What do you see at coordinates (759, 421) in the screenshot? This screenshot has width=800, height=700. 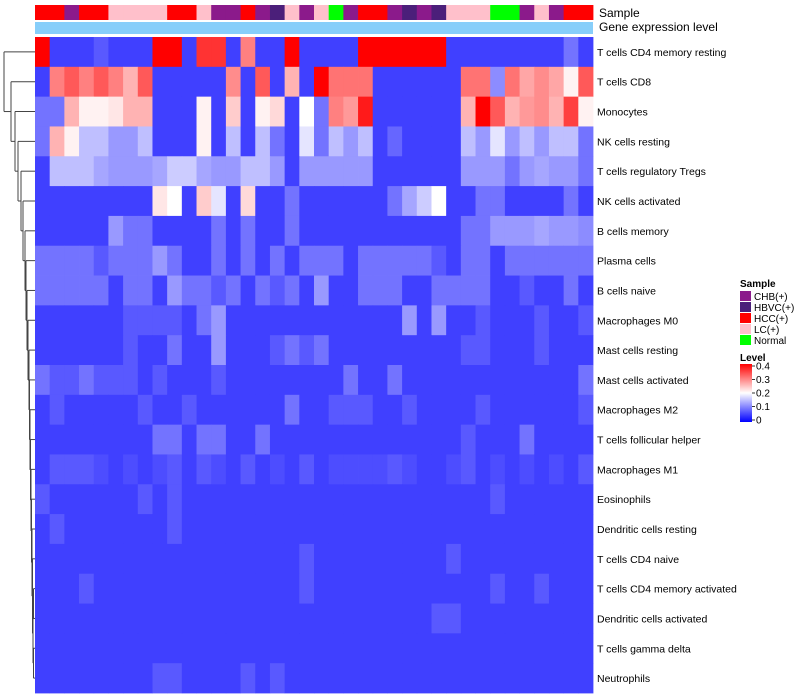 I see `level-tick-label: 0` at bounding box center [759, 421].